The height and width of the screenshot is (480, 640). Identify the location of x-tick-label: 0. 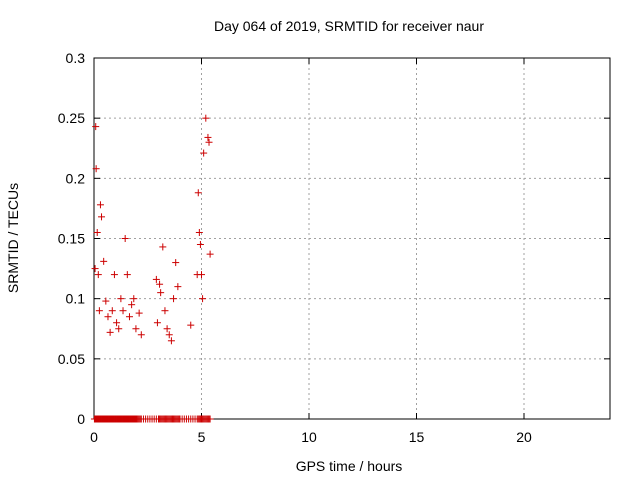
(94, 437).